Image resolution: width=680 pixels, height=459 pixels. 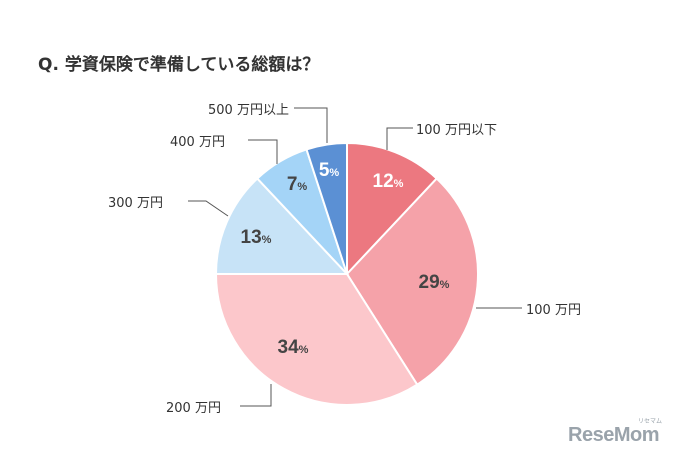 I want to click on slice-value-label: 5%, so click(x=329, y=170).